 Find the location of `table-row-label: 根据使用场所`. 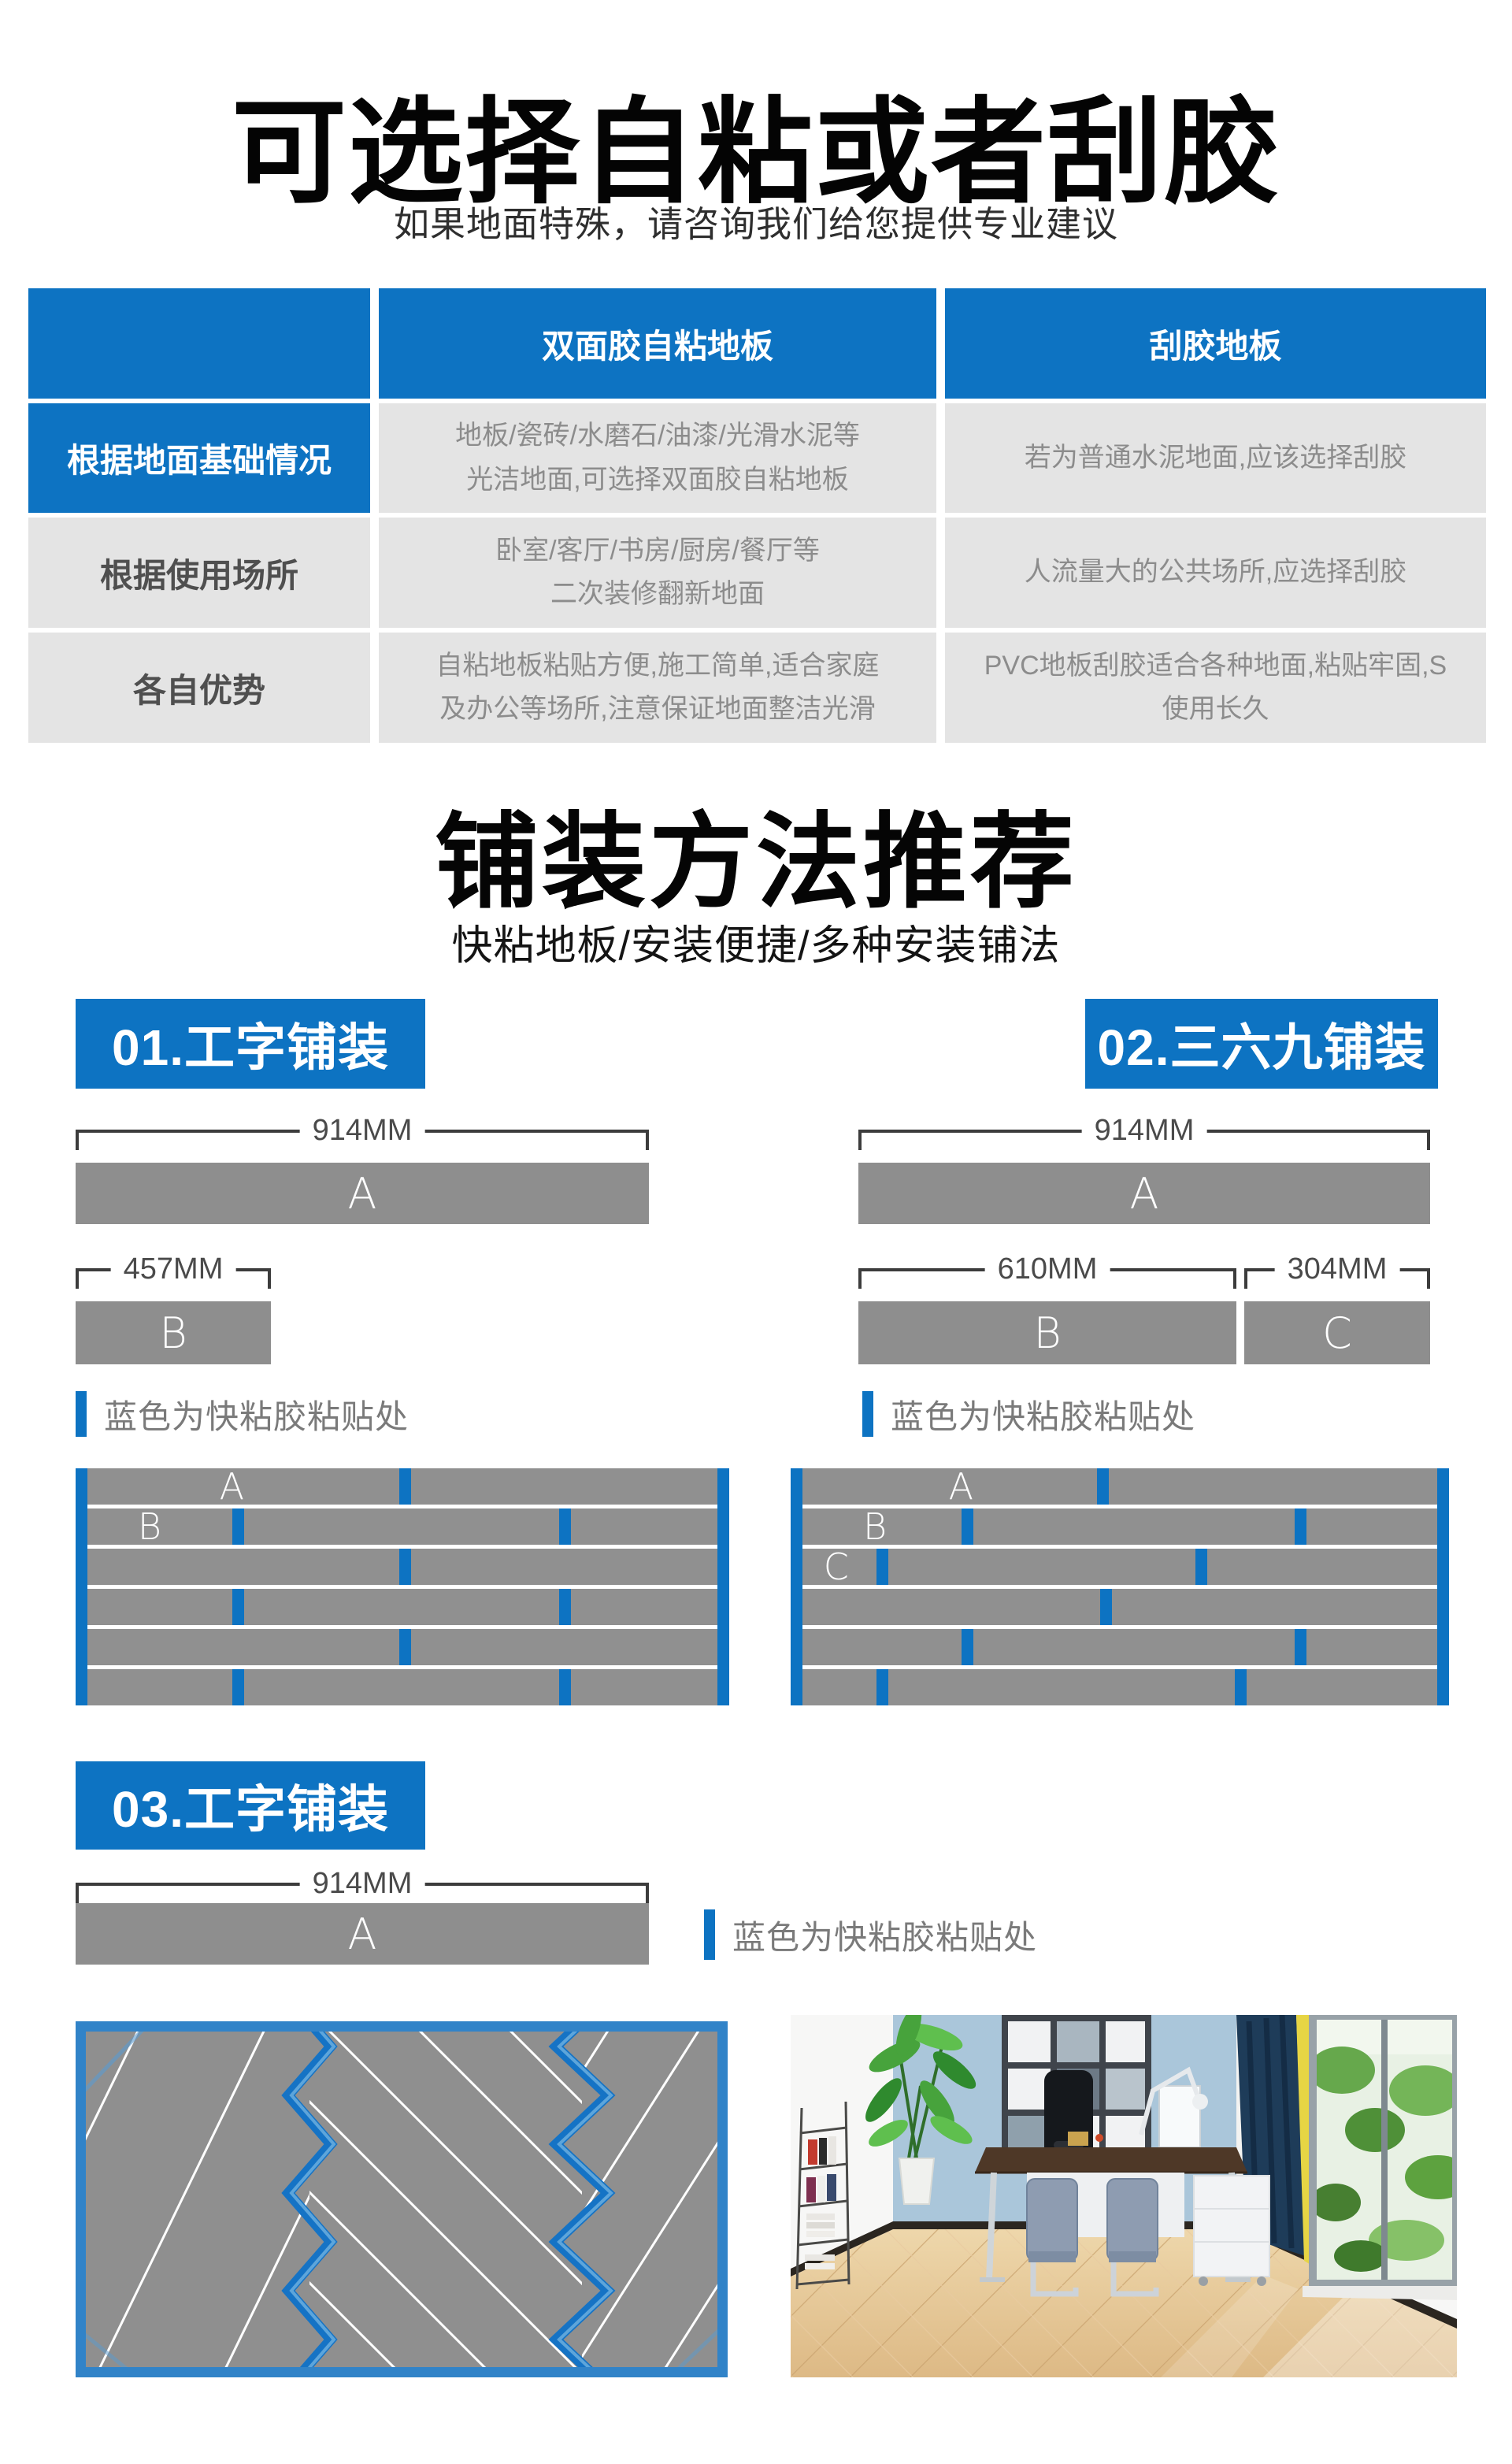

table-row-label: 根据使用场所 is located at coordinates (199, 573).